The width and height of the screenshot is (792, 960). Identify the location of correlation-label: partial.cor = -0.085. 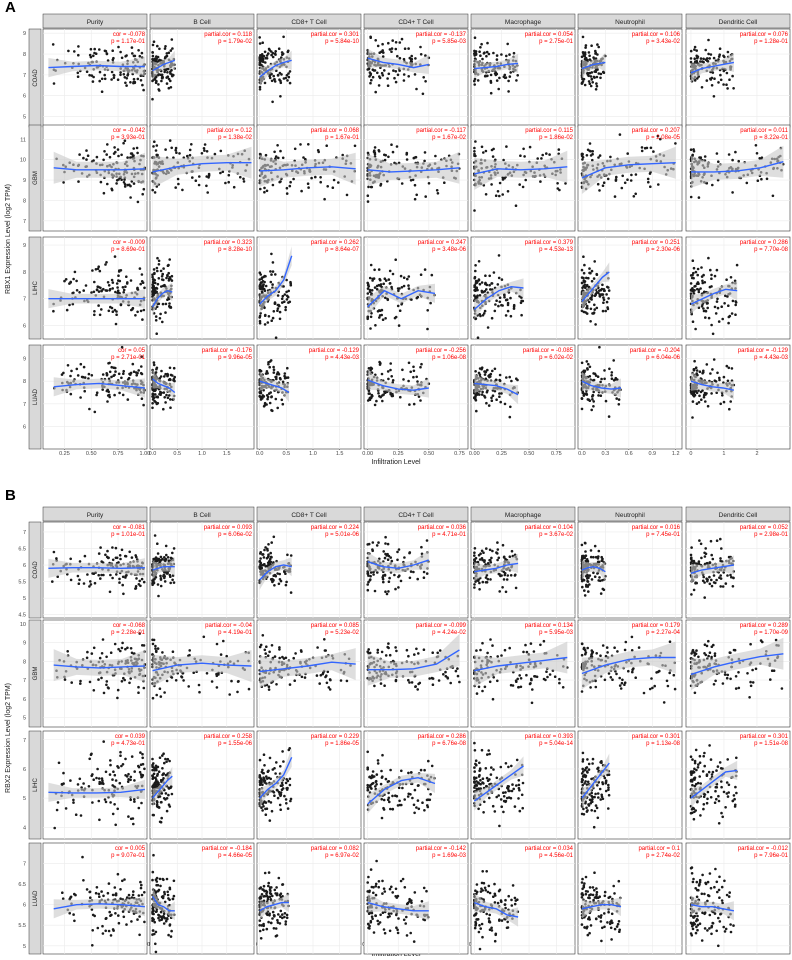
(548, 351).